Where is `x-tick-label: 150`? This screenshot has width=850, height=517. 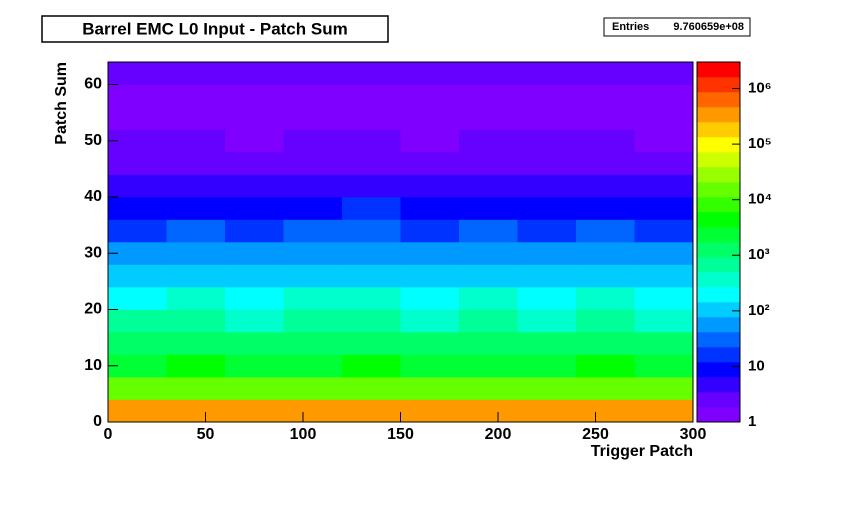 x-tick-label: 150 is located at coordinates (400, 434).